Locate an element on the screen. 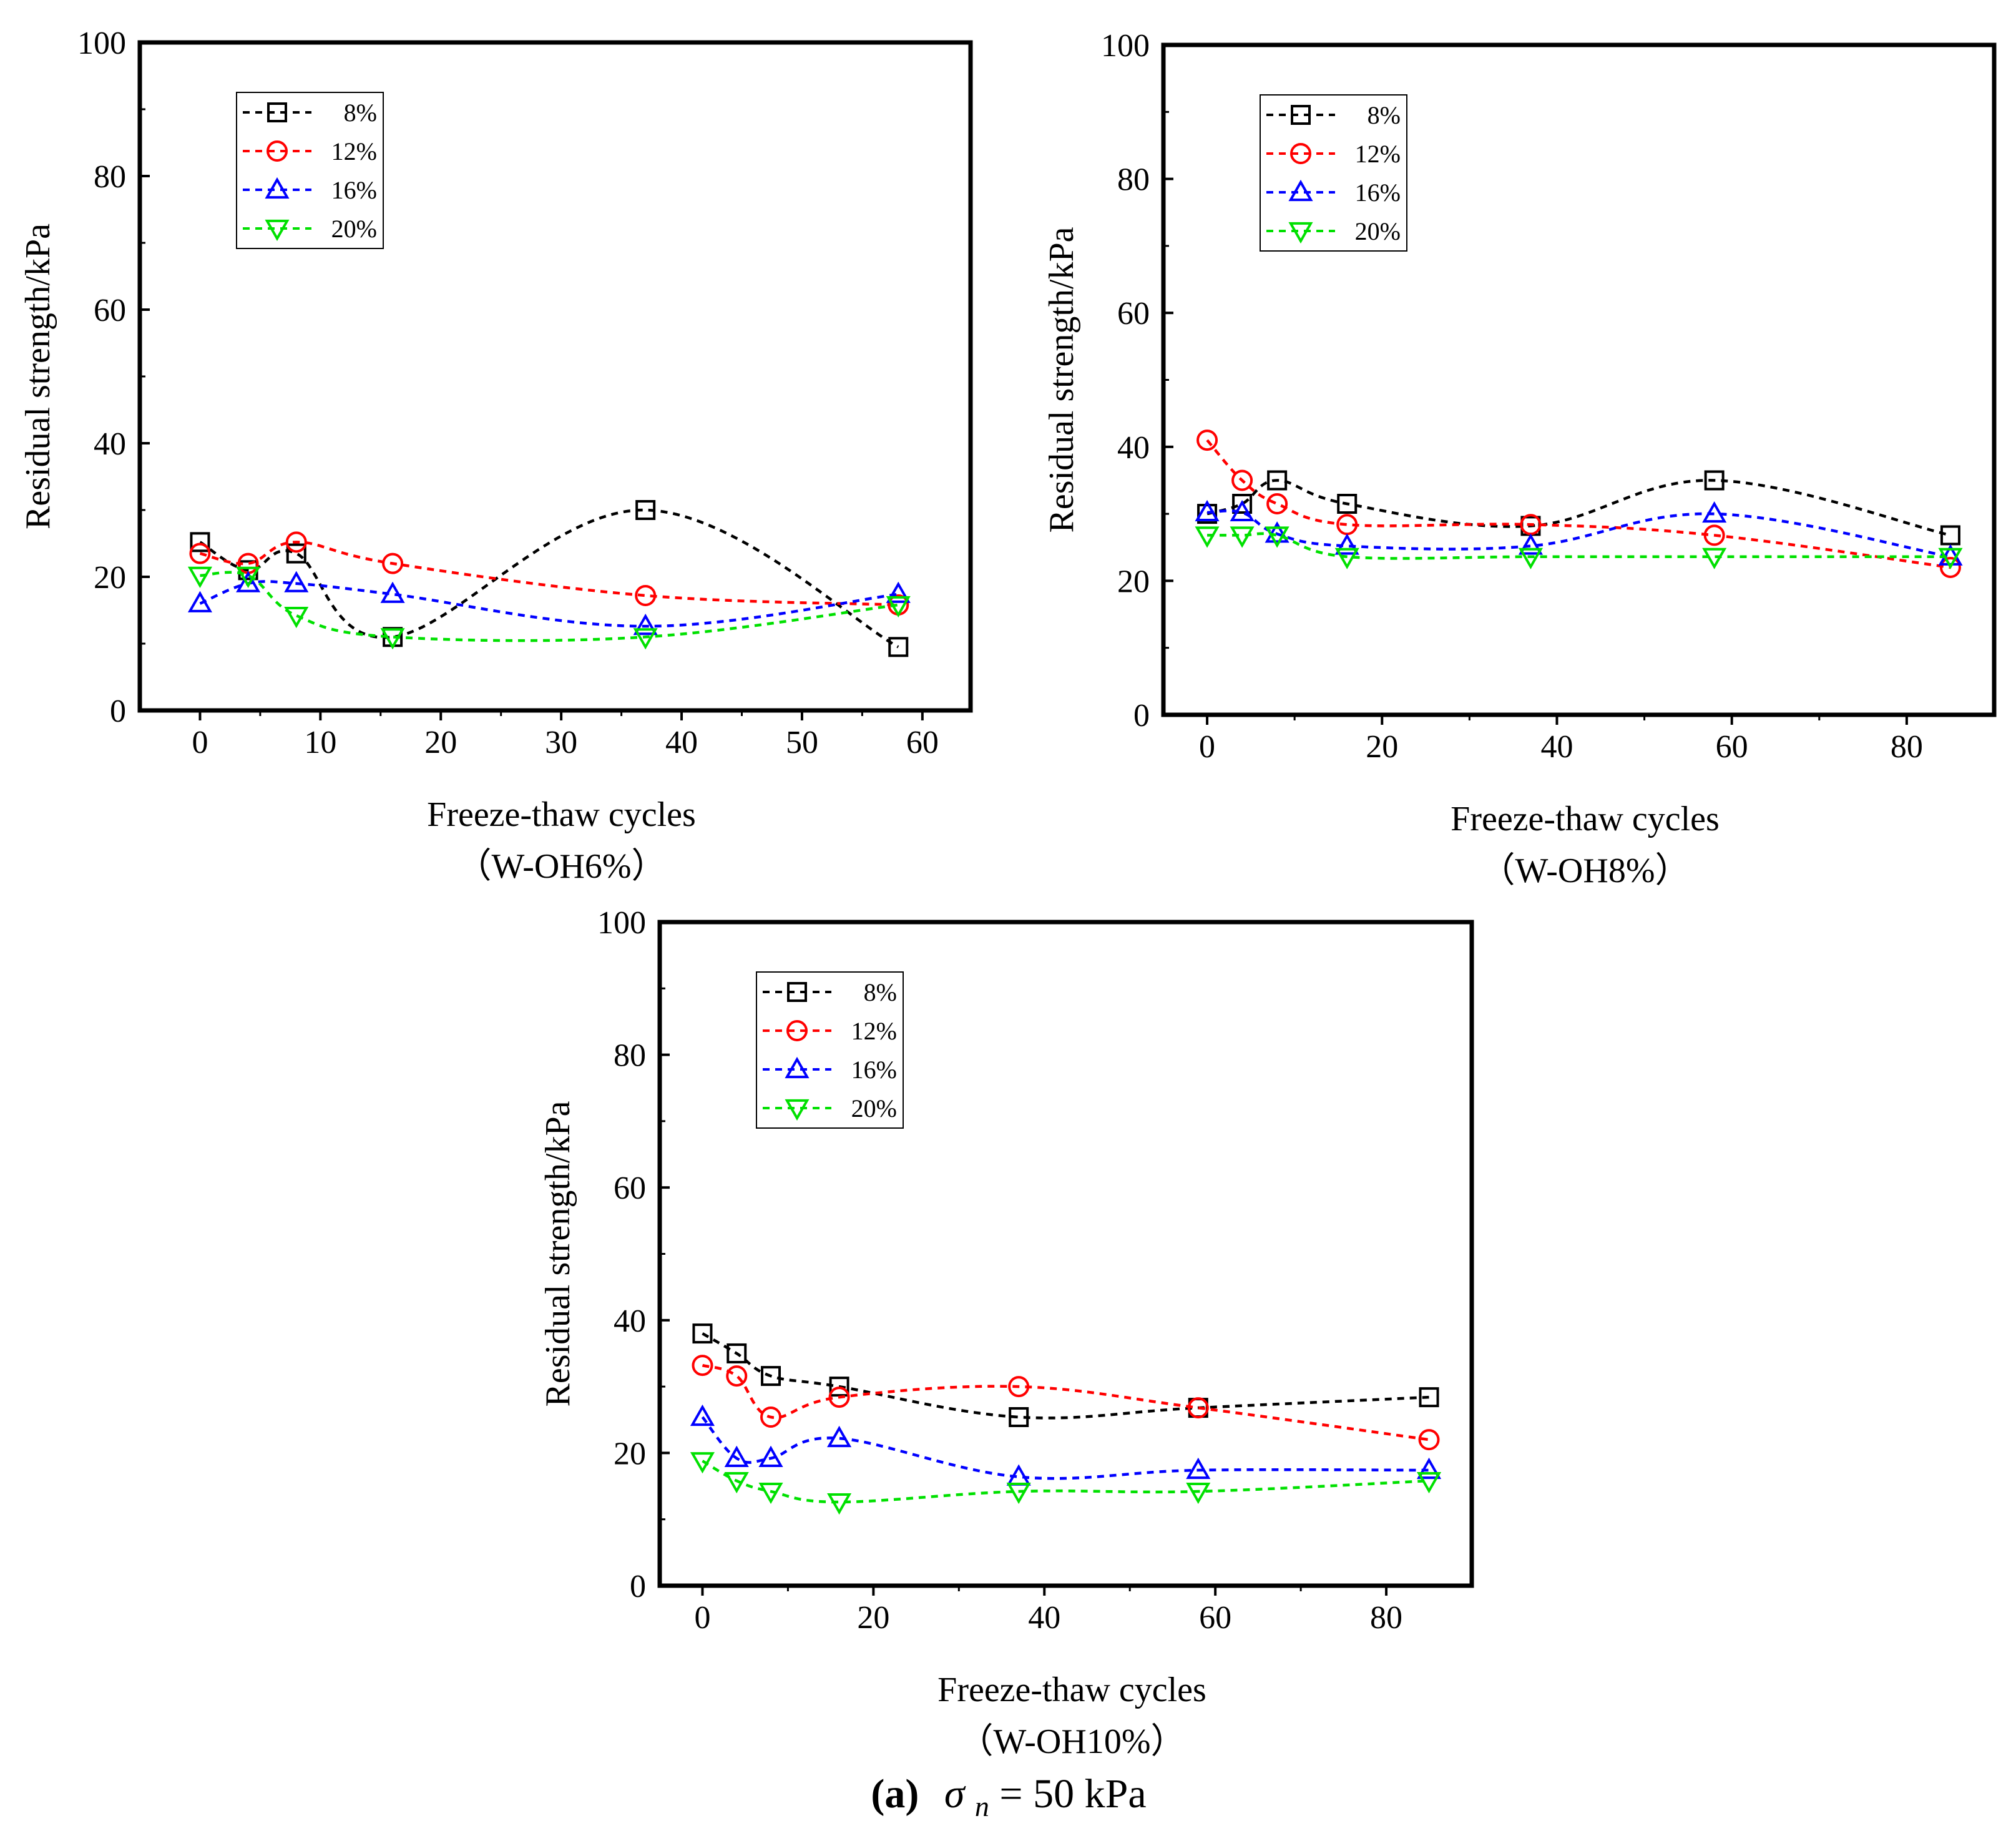  legend-entry: 12% is located at coordinates (354, 151).